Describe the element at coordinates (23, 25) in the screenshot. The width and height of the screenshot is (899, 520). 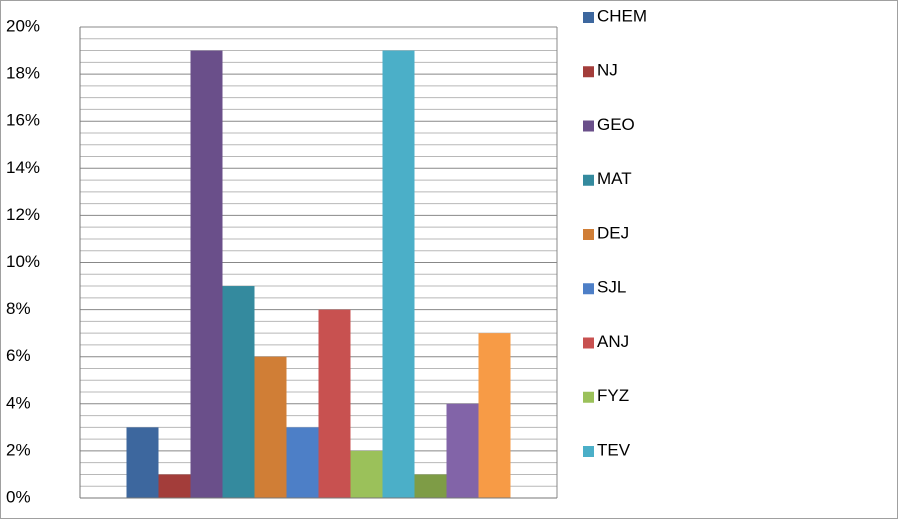
I see `y-tick-label: 20%` at that location.